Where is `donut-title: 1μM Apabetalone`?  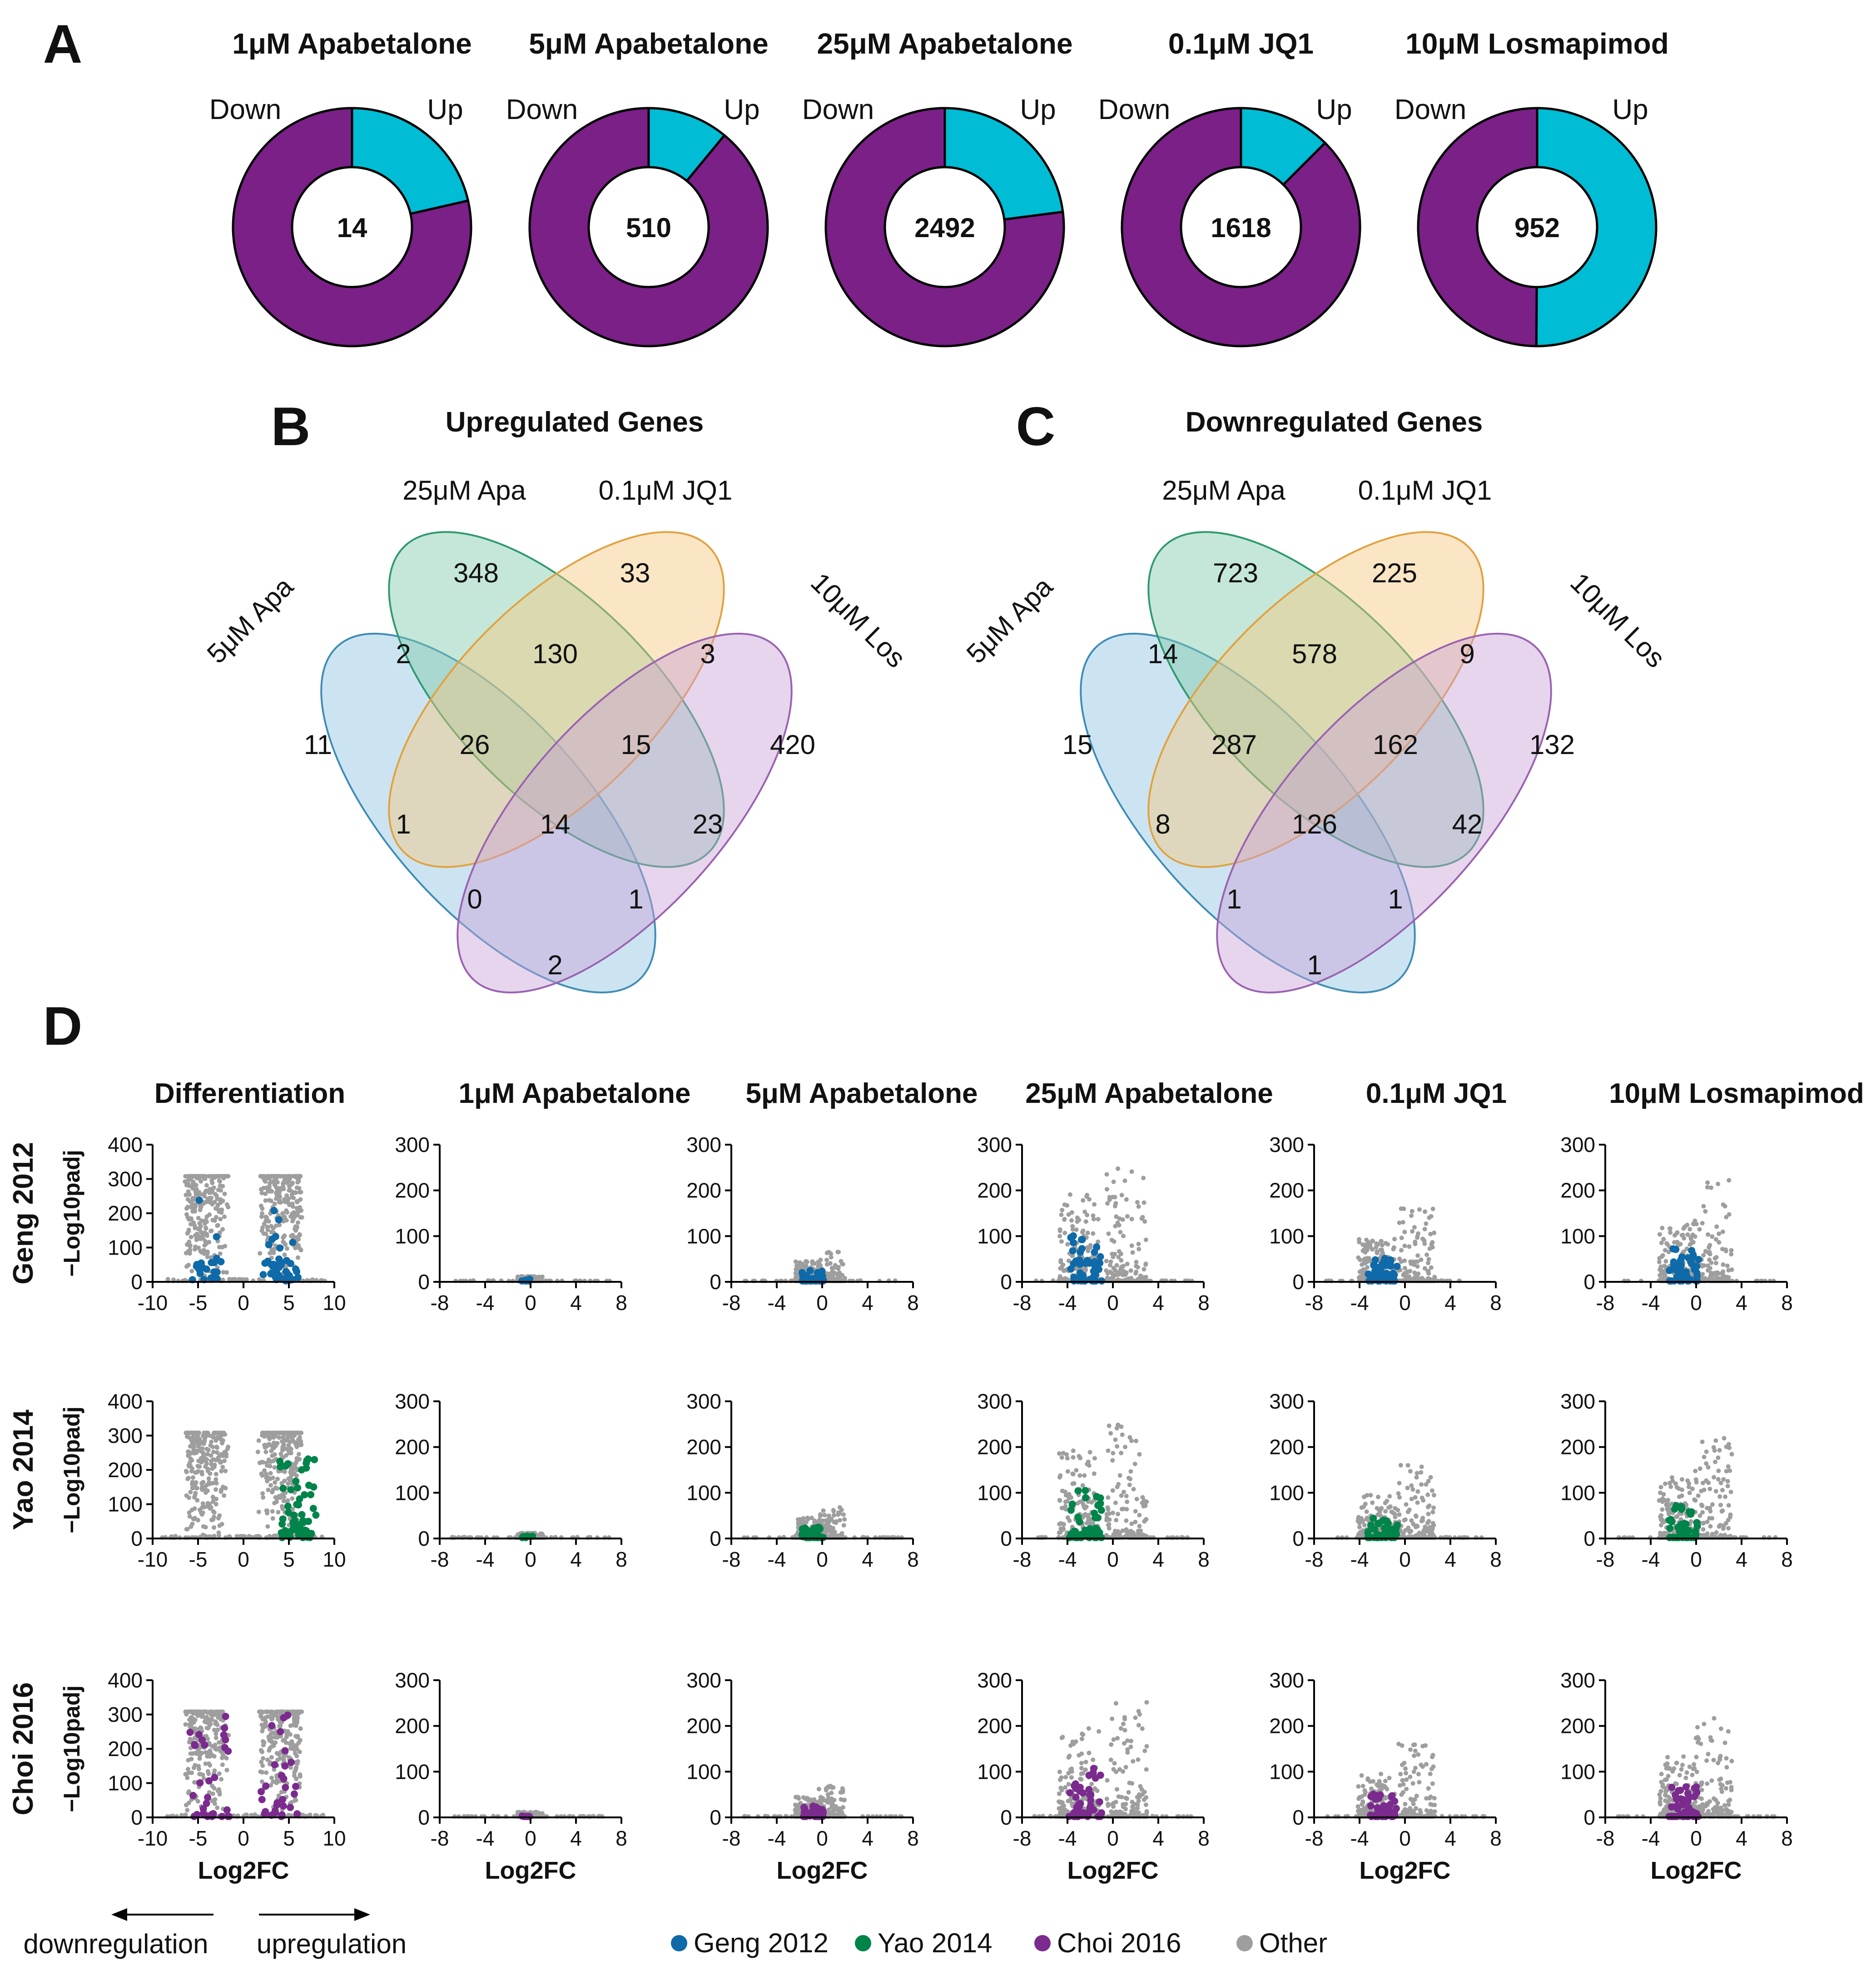 donut-title: 1μM Apabetalone is located at coordinates (352, 43).